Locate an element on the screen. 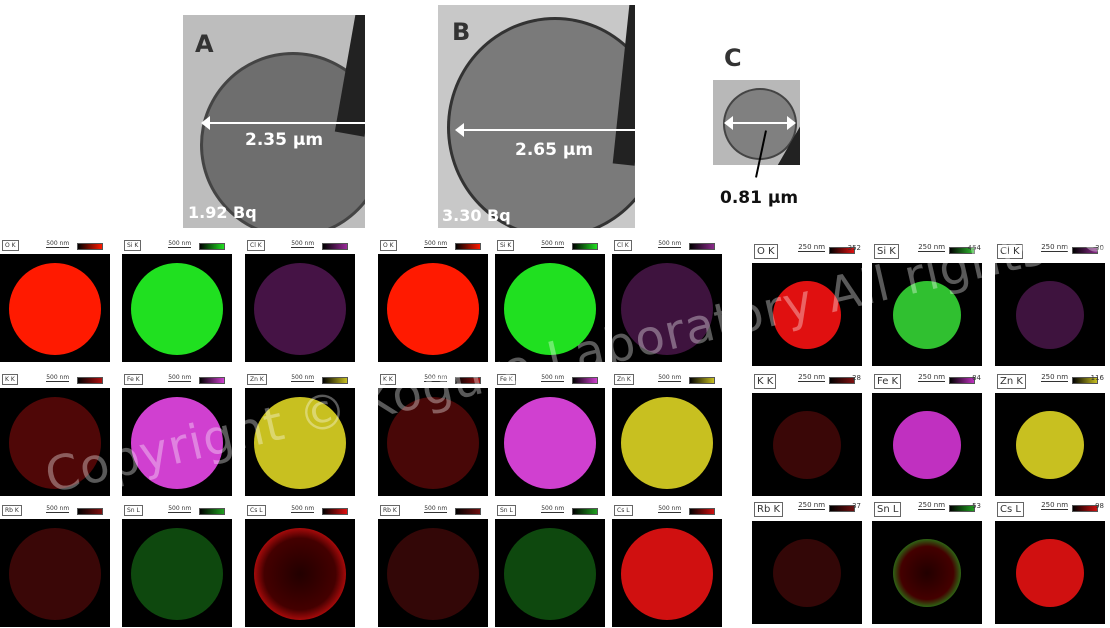 The height and width of the screenshot is (628, 1110). eds-map-b-si-k: Si K 500 nm is located at coordinates (550, 301).